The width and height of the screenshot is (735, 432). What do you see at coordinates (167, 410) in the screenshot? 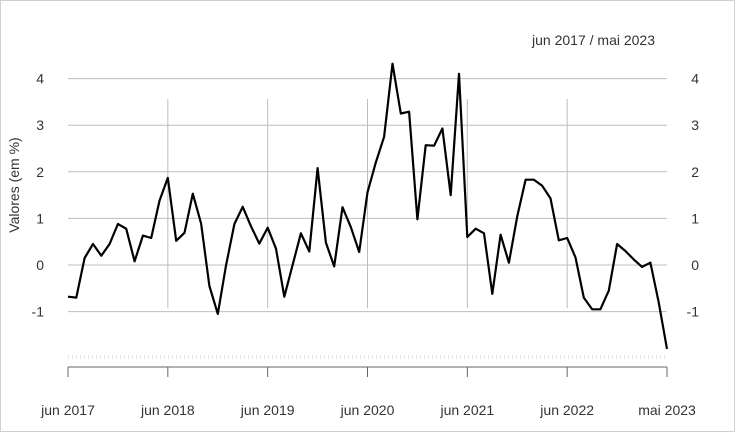
I see `x-tick-label: jun 2018` at bounding box center [167, 410].